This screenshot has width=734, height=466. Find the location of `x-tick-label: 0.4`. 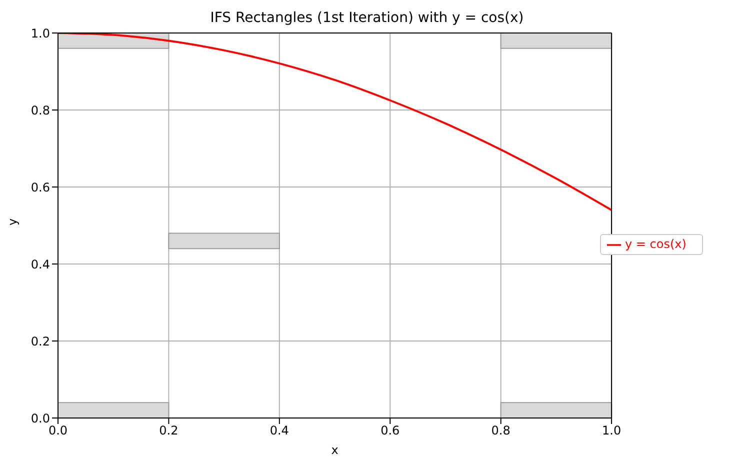

x-tick-label: 0.4 is located at coordinates (279, 431).